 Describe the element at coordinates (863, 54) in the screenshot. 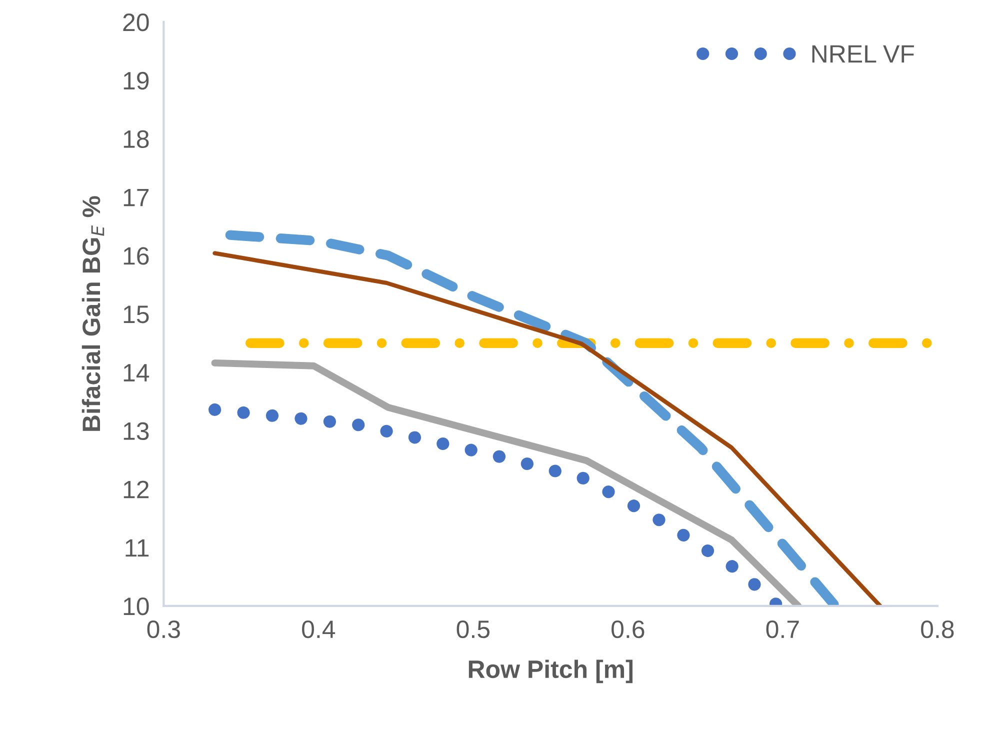

I see `legend-label: NREL VF` at that location.